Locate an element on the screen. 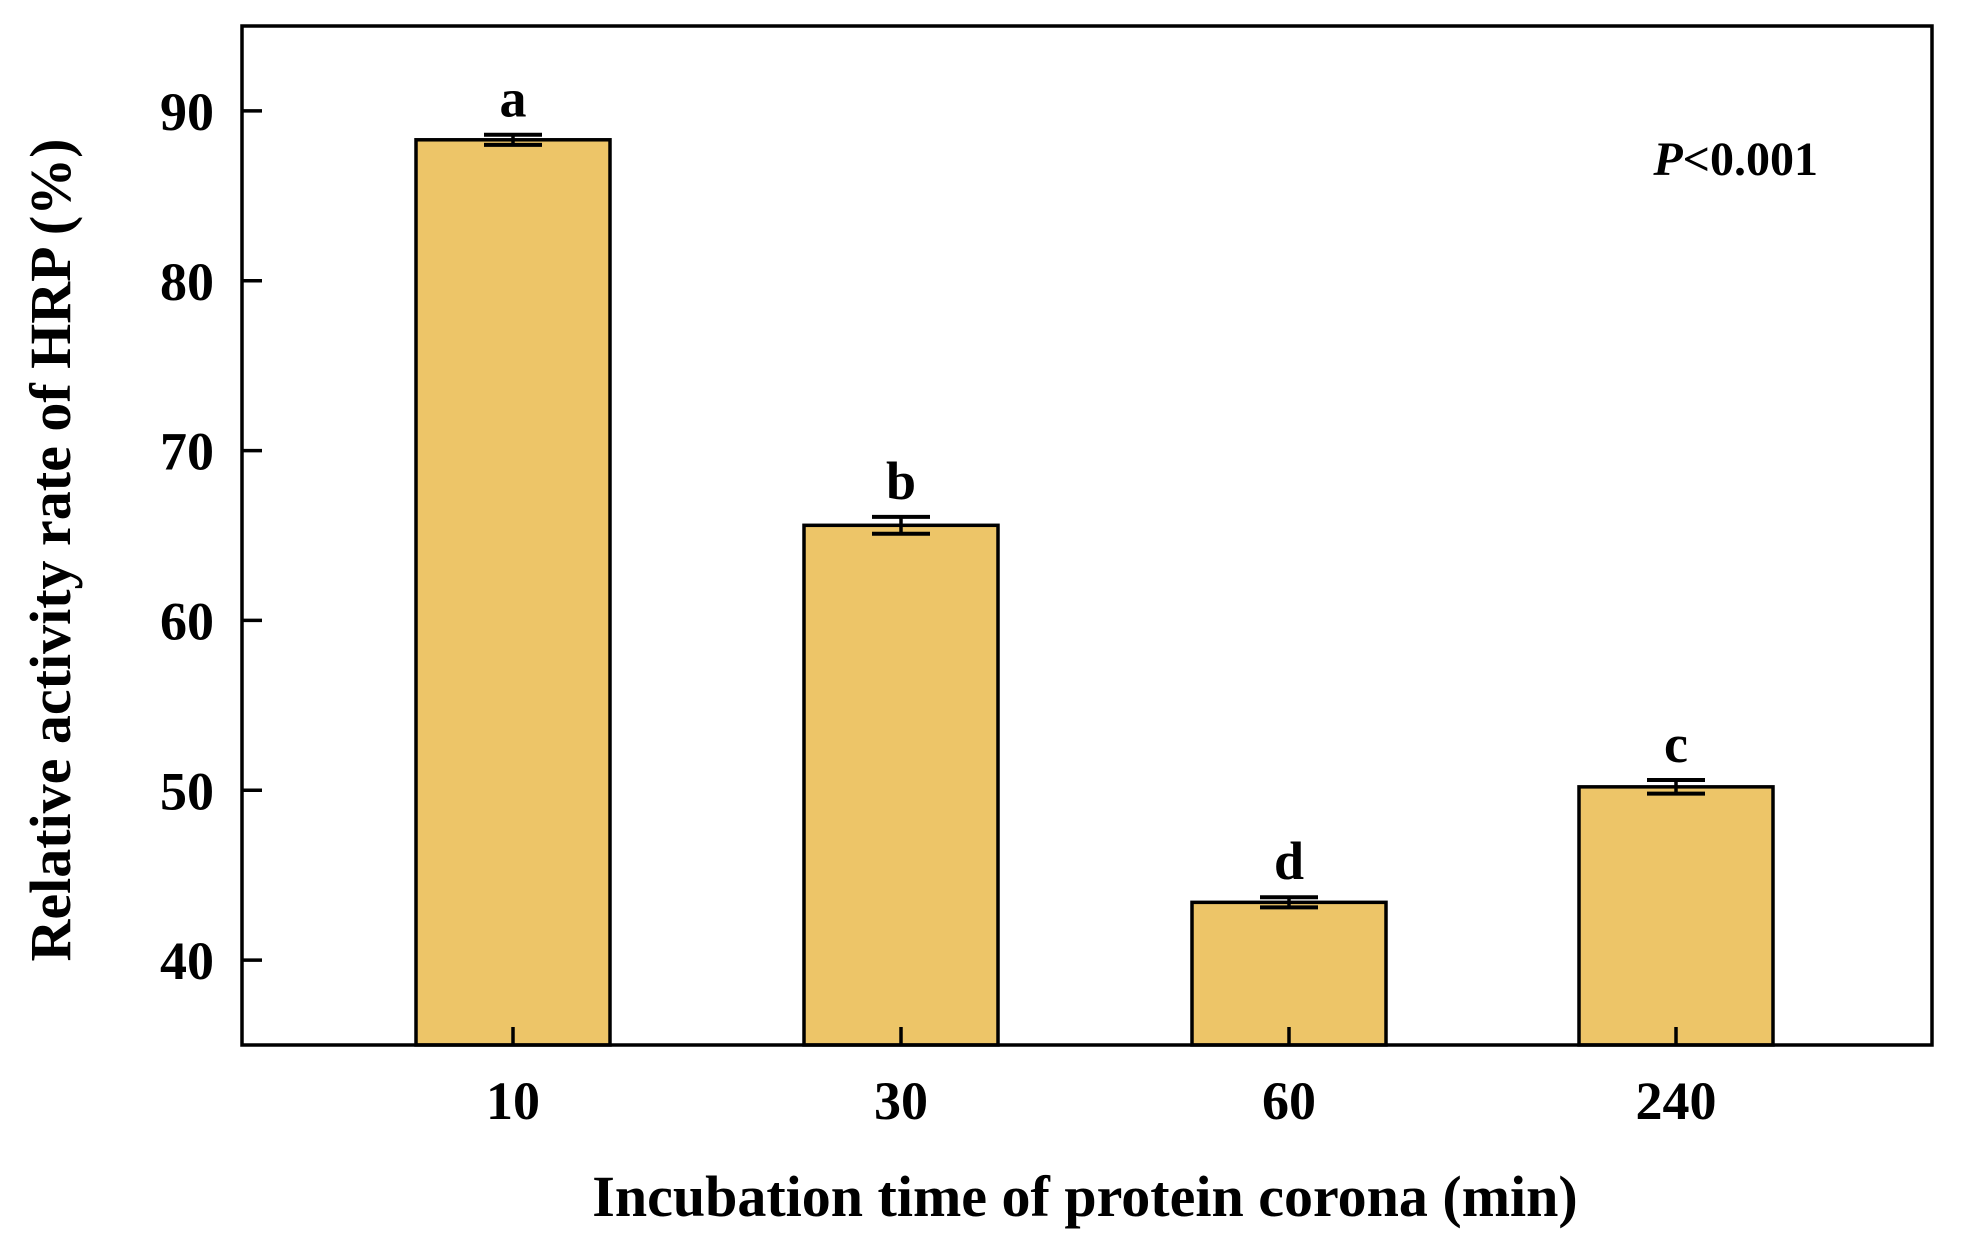 This screenshot has height=1238, width=1964. y-tick-label-60: 60 is located at coordinates (187, 621).